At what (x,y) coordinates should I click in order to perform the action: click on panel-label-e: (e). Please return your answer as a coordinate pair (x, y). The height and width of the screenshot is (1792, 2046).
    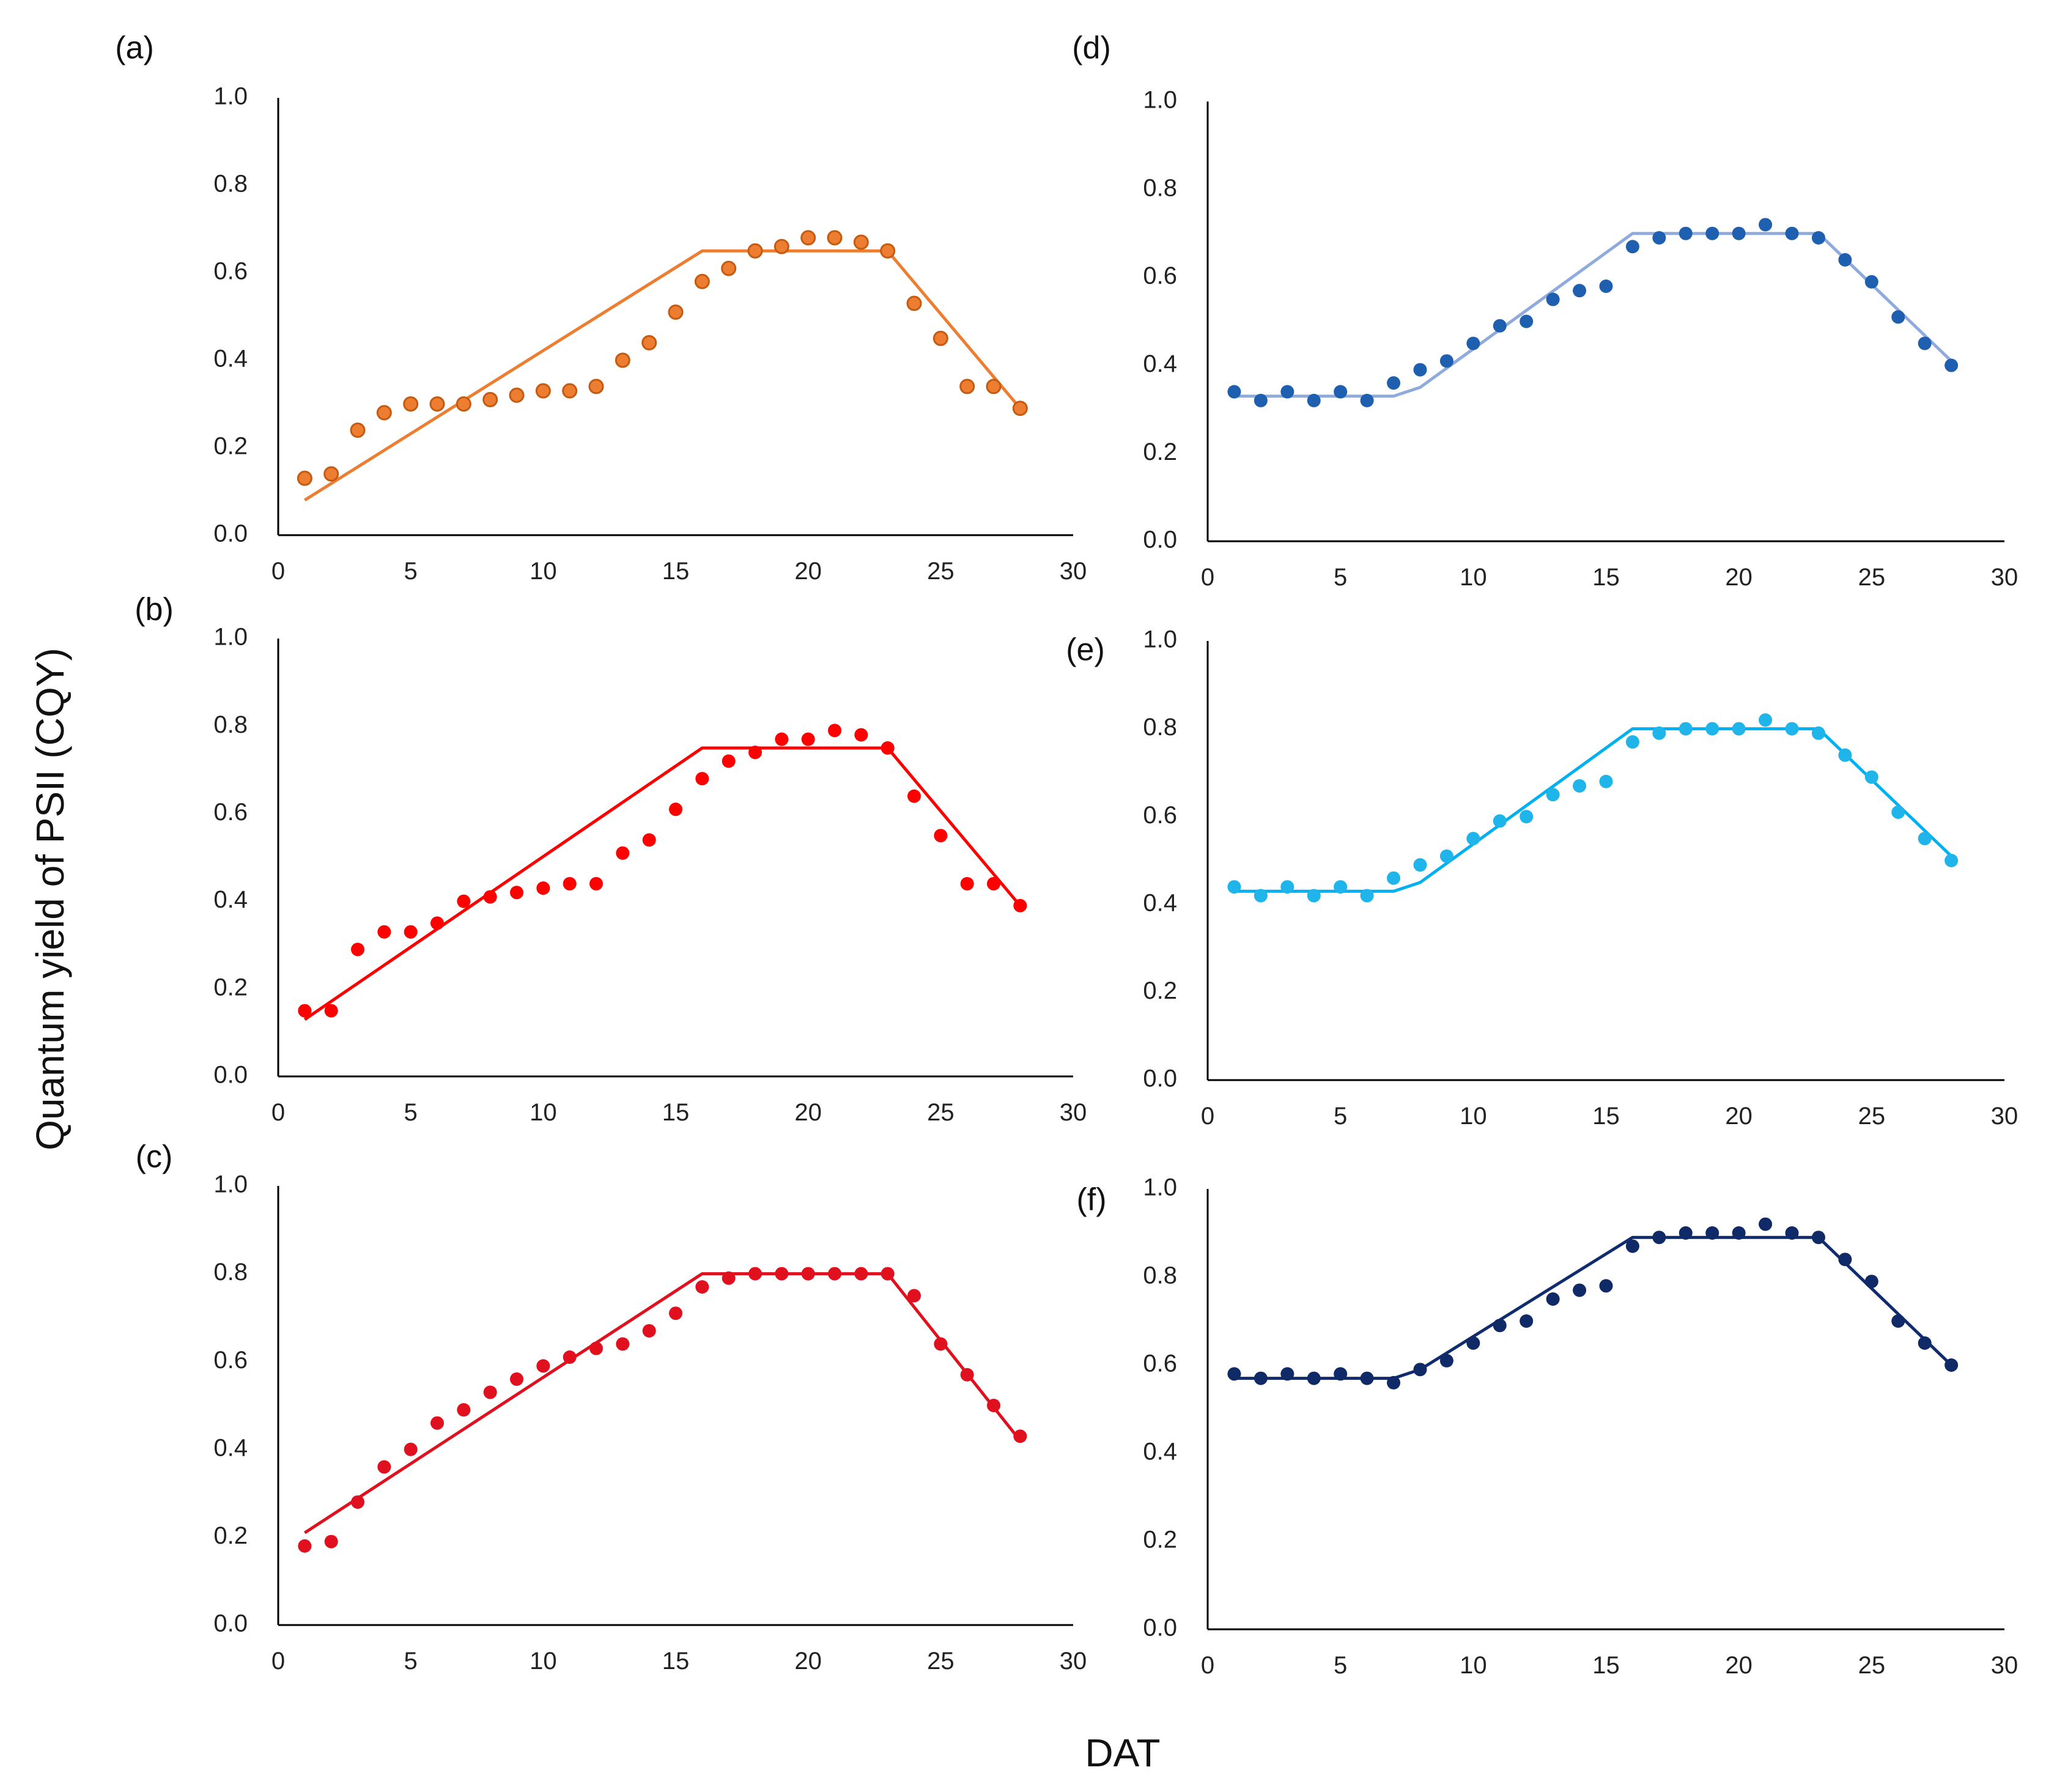
    Looking at the image, I should click on (1085, 650).